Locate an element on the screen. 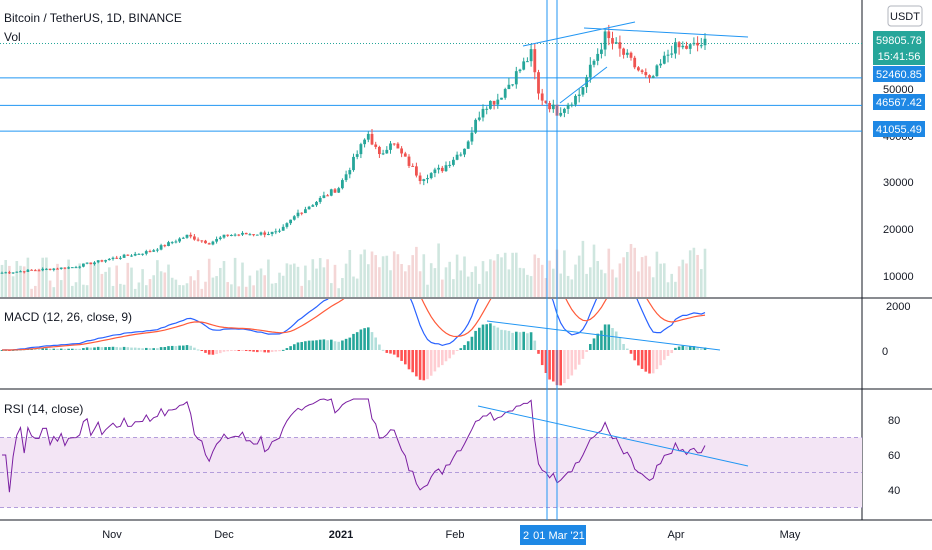  rsi-tick-60: 60 is located at coordinates (894, 456).